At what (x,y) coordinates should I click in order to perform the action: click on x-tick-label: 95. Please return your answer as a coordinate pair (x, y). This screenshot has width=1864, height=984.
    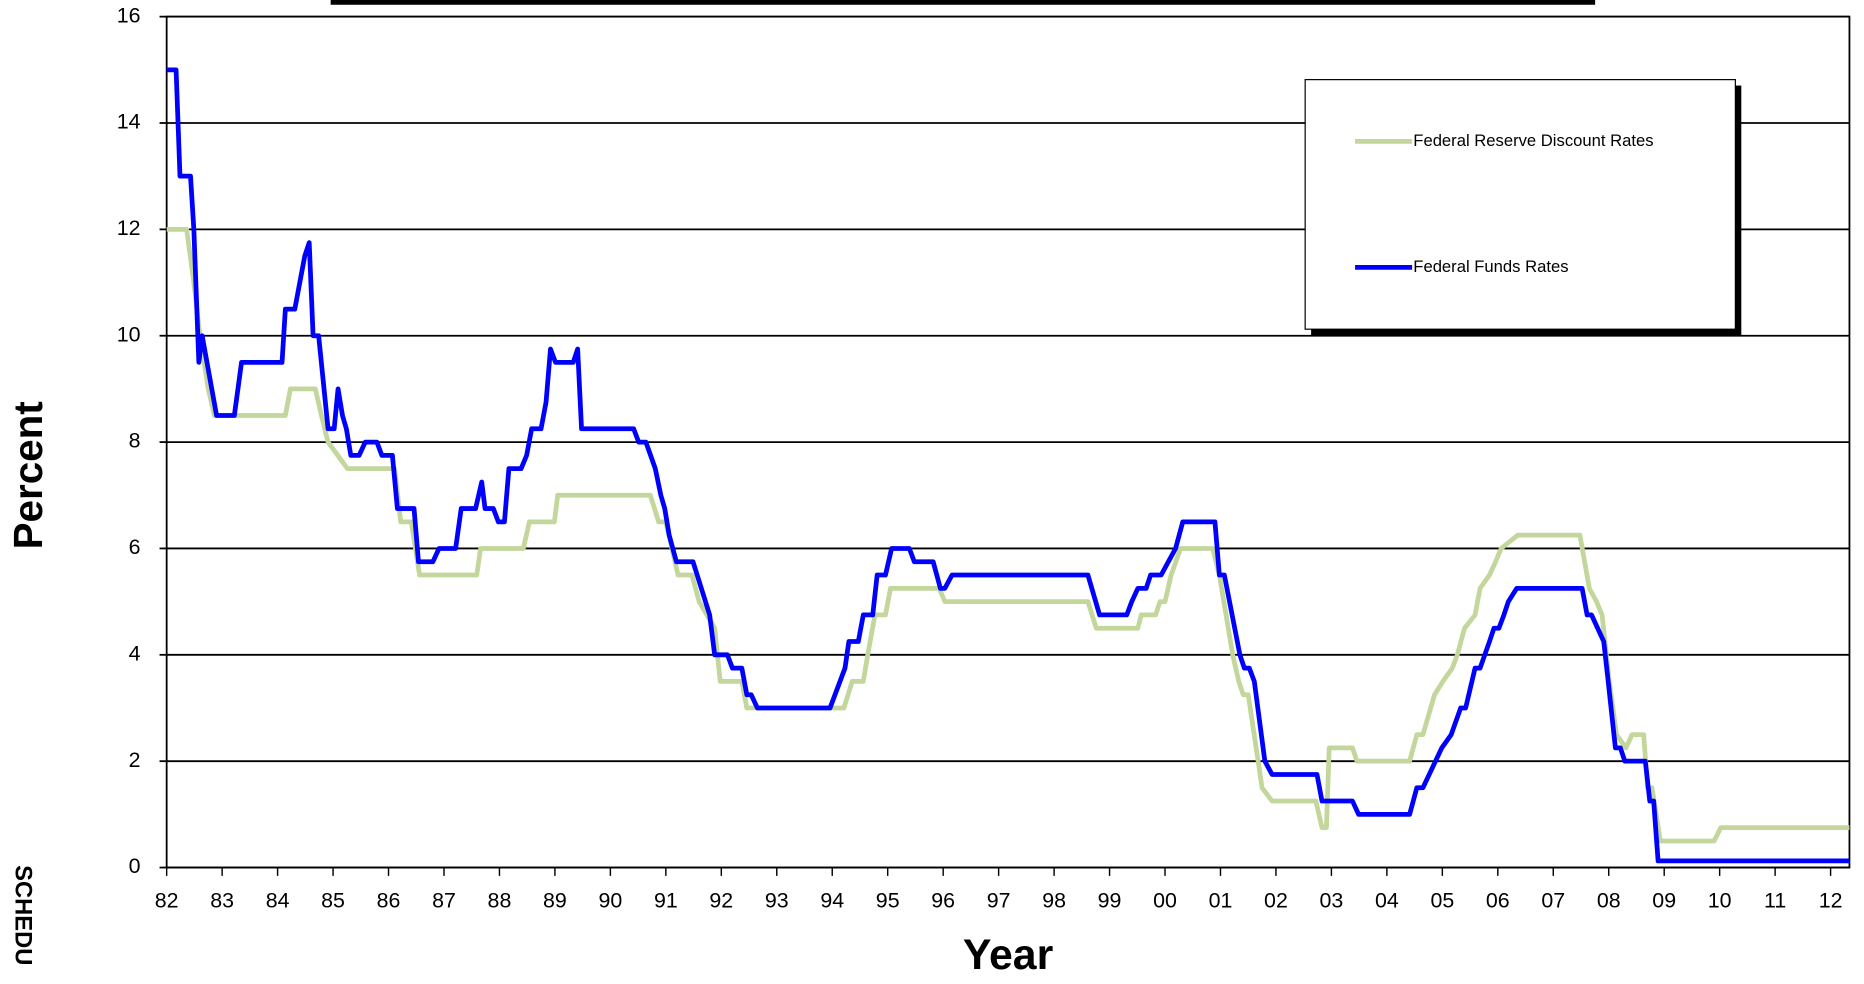
    Looking at the image, I should click on (888, 901).